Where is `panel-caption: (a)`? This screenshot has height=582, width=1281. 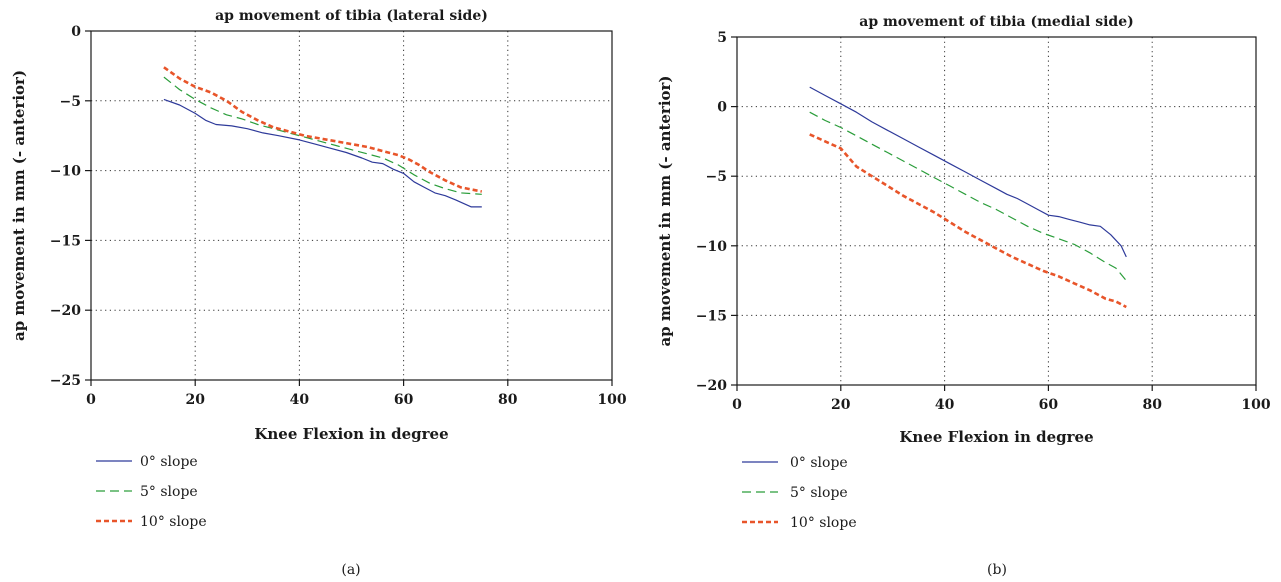 panel-caption: (a) is located at coordinates (350, 570).